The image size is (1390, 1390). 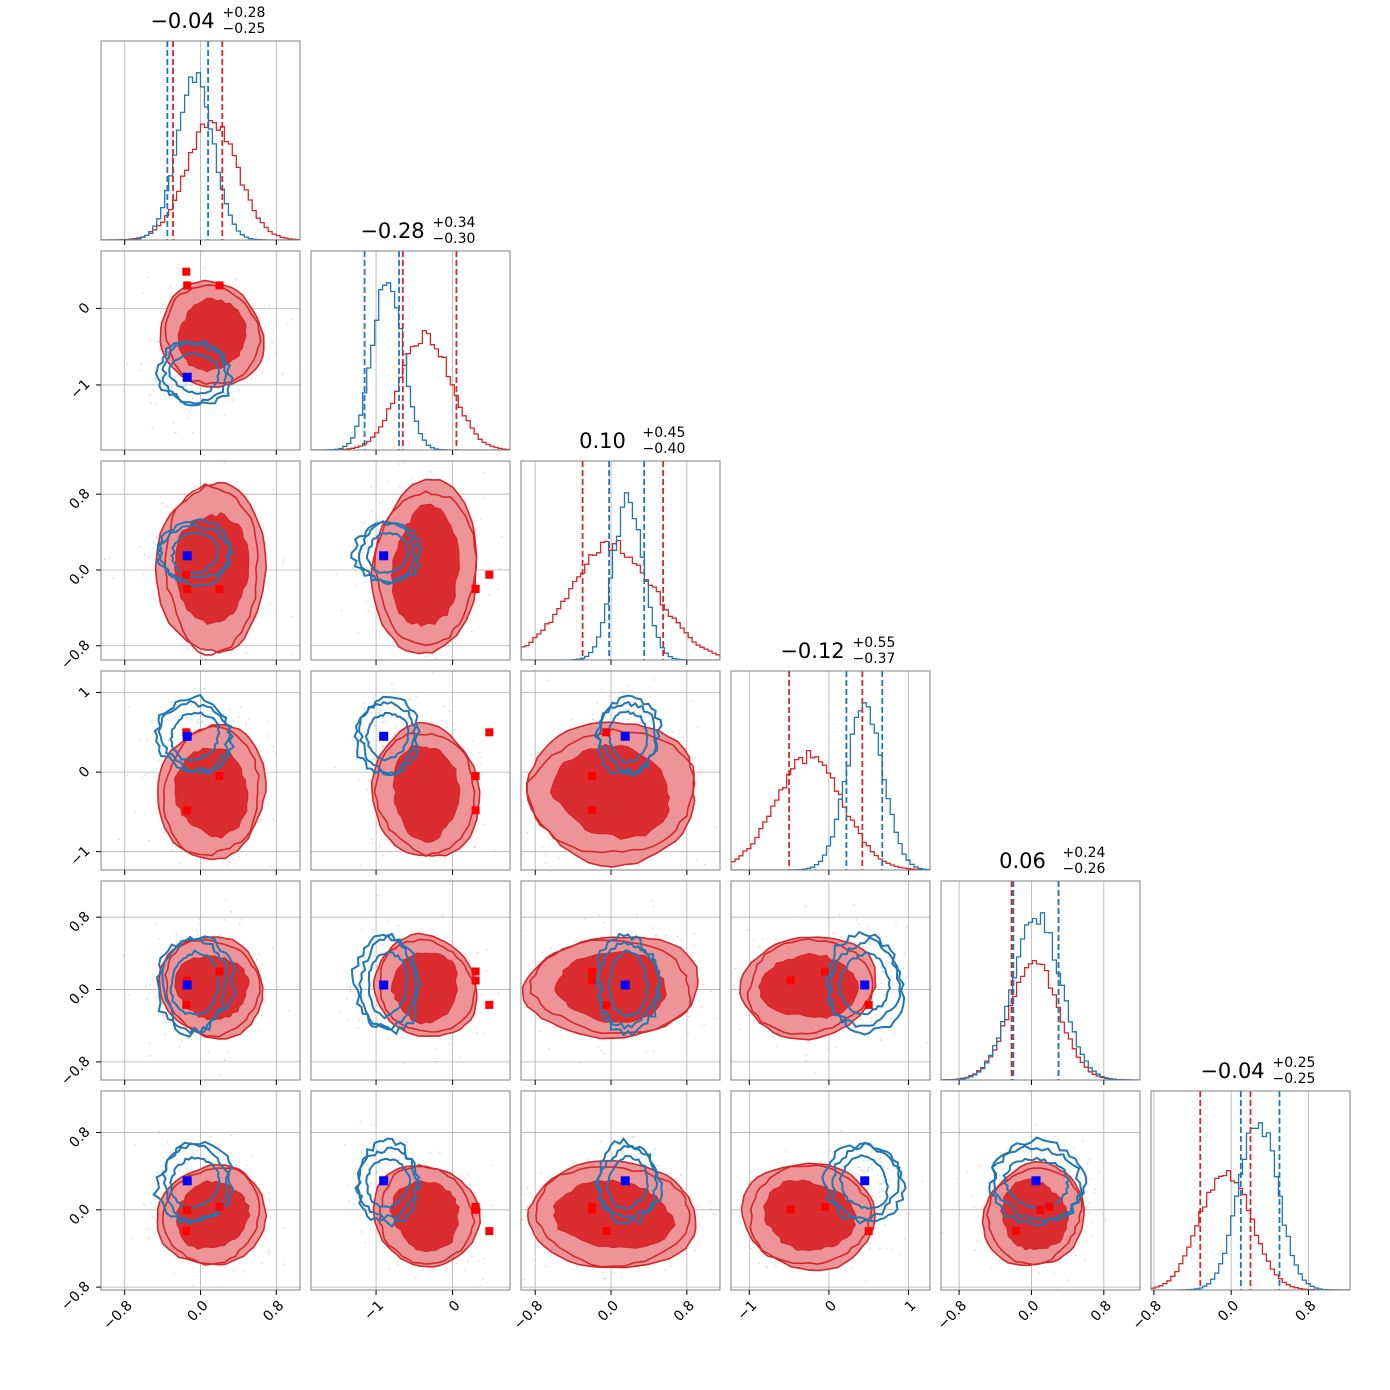 What do you see at coordinates (528, 1315) in the screenshot?
I see `x-tick-label: −0.8` at bounding box center [528, 1315].